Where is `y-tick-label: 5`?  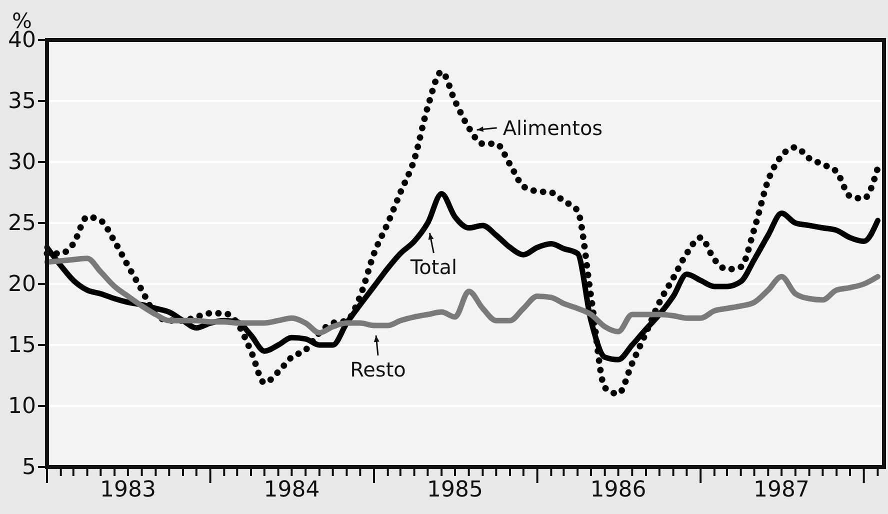 y-tick-label: 5 is located at coordinates (29, 467).